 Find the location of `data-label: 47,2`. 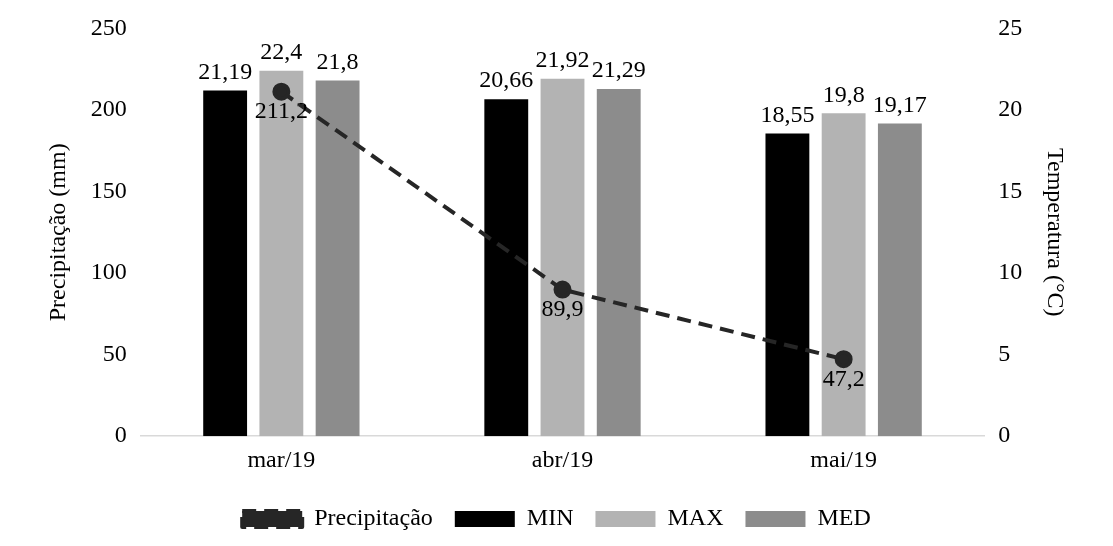

data-label: 47,2 is located at coordinates (843, 377).